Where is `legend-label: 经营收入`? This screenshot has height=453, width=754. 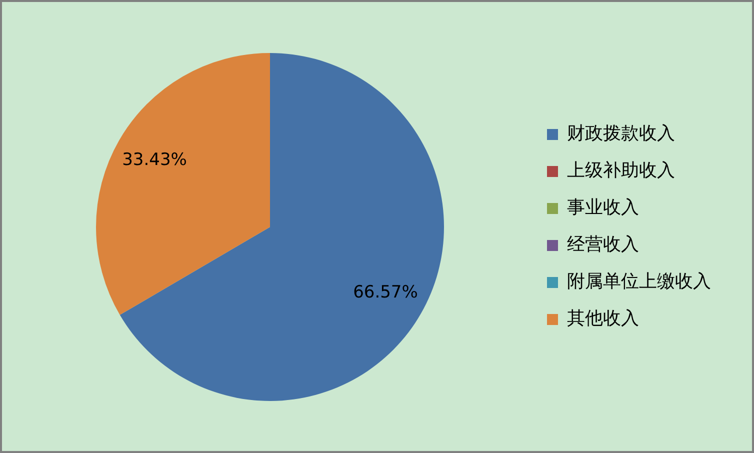 legend-label: 经营收入 is located at coordinates (603, 245).